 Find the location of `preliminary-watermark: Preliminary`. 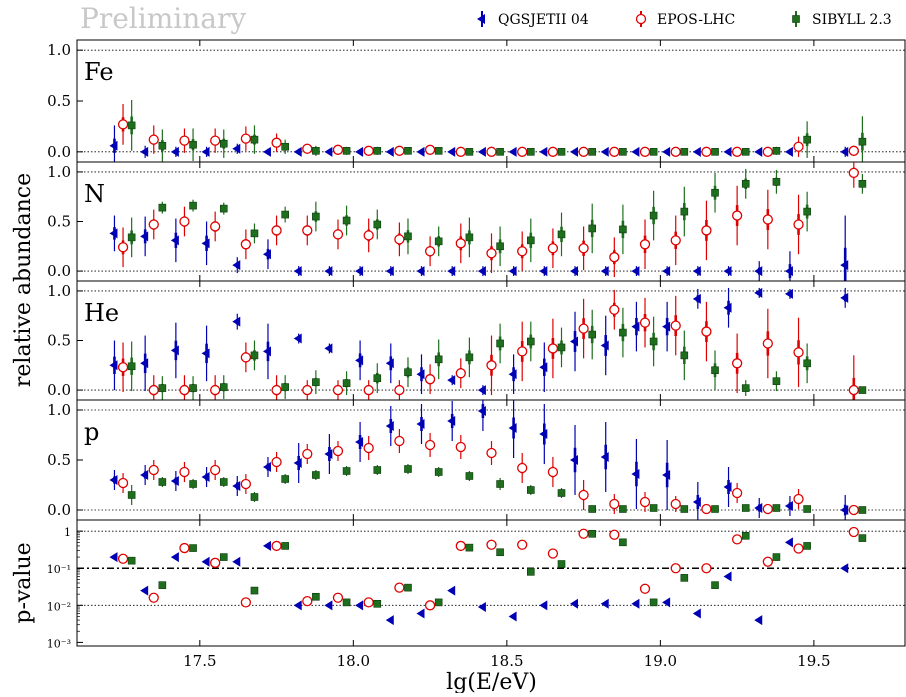

preliminary-watermark: Preliminary is located at coordinates (163, 18).